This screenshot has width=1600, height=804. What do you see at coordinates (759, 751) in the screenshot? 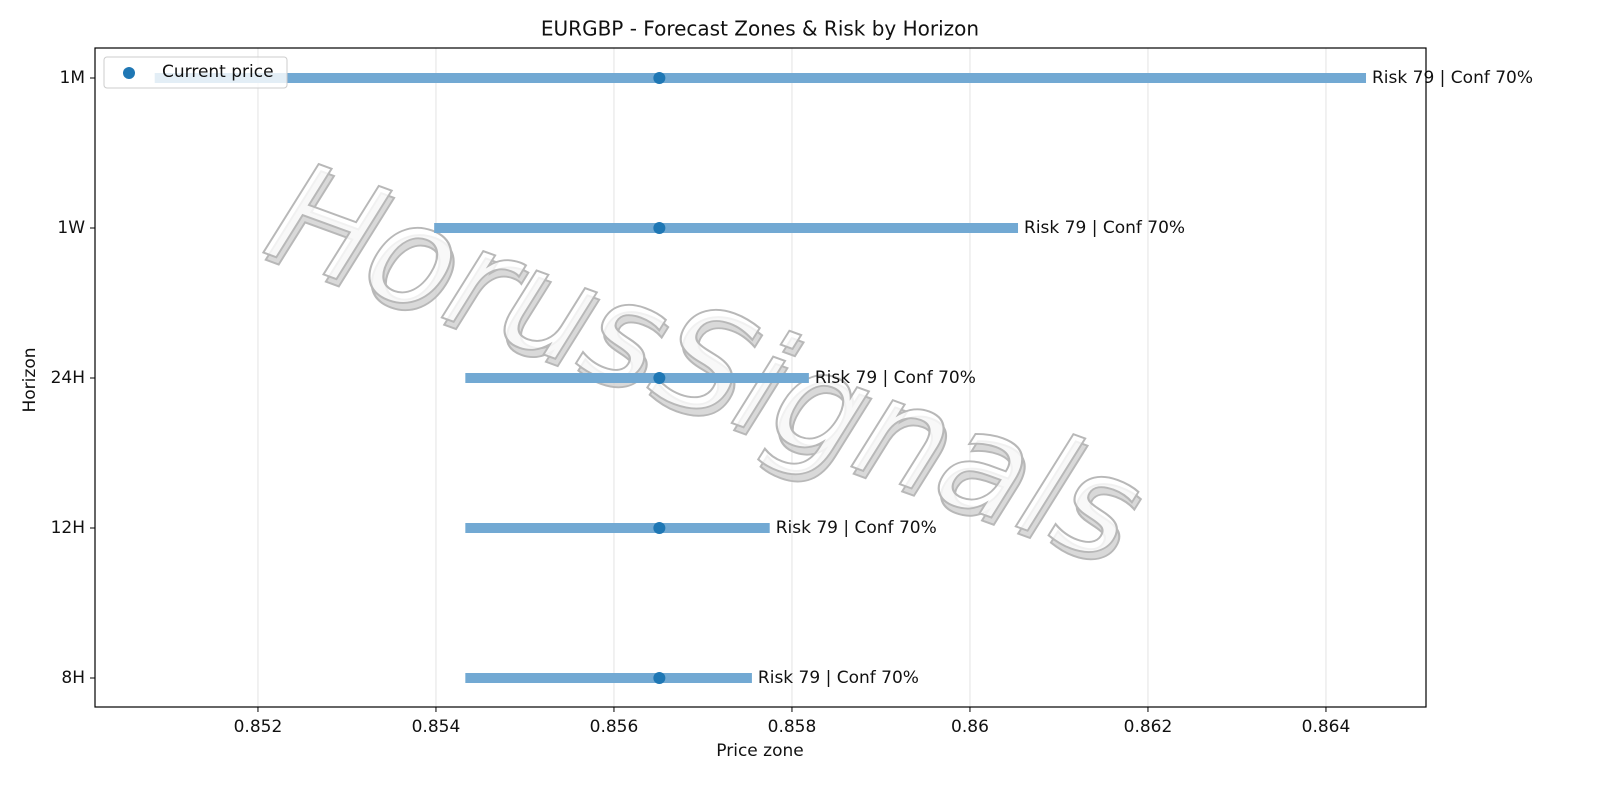
I see `x-axis-label: Price zone` at bounding box center [759, 751].